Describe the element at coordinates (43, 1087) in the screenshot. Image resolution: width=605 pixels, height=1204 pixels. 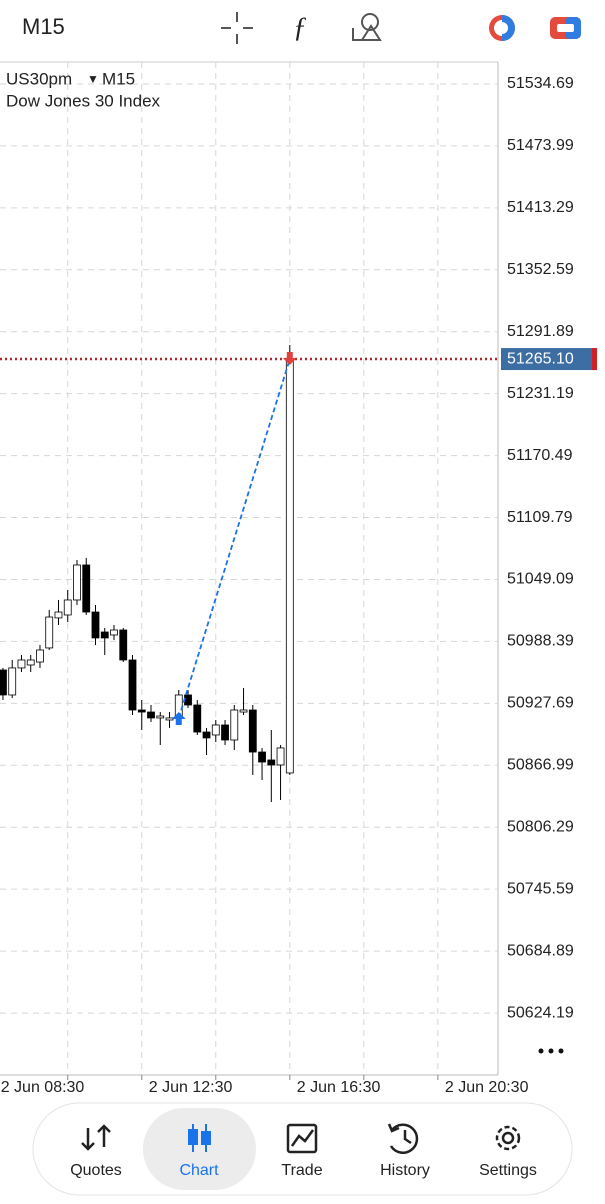
I see `time-label: 2 Jun 08:30` at that location.